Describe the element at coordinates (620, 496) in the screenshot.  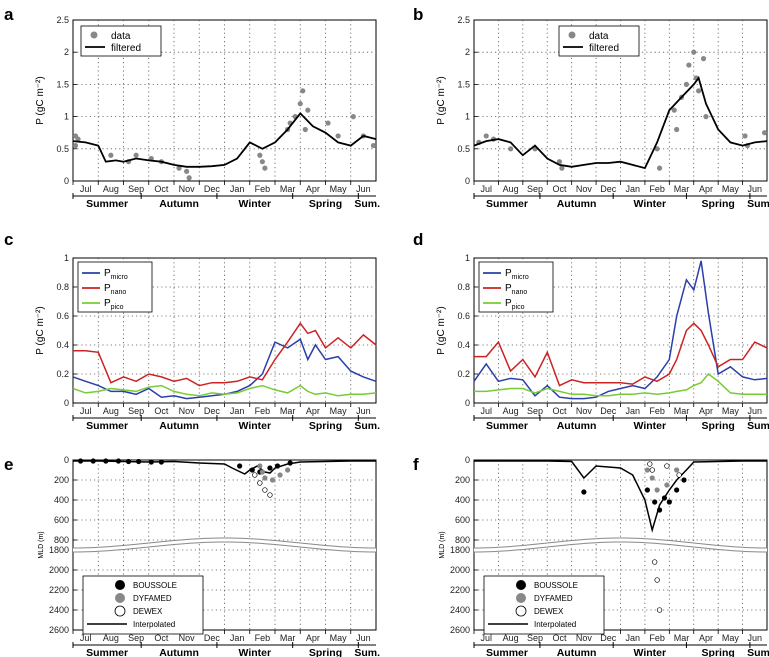
I see `interpolated-line` at that location.